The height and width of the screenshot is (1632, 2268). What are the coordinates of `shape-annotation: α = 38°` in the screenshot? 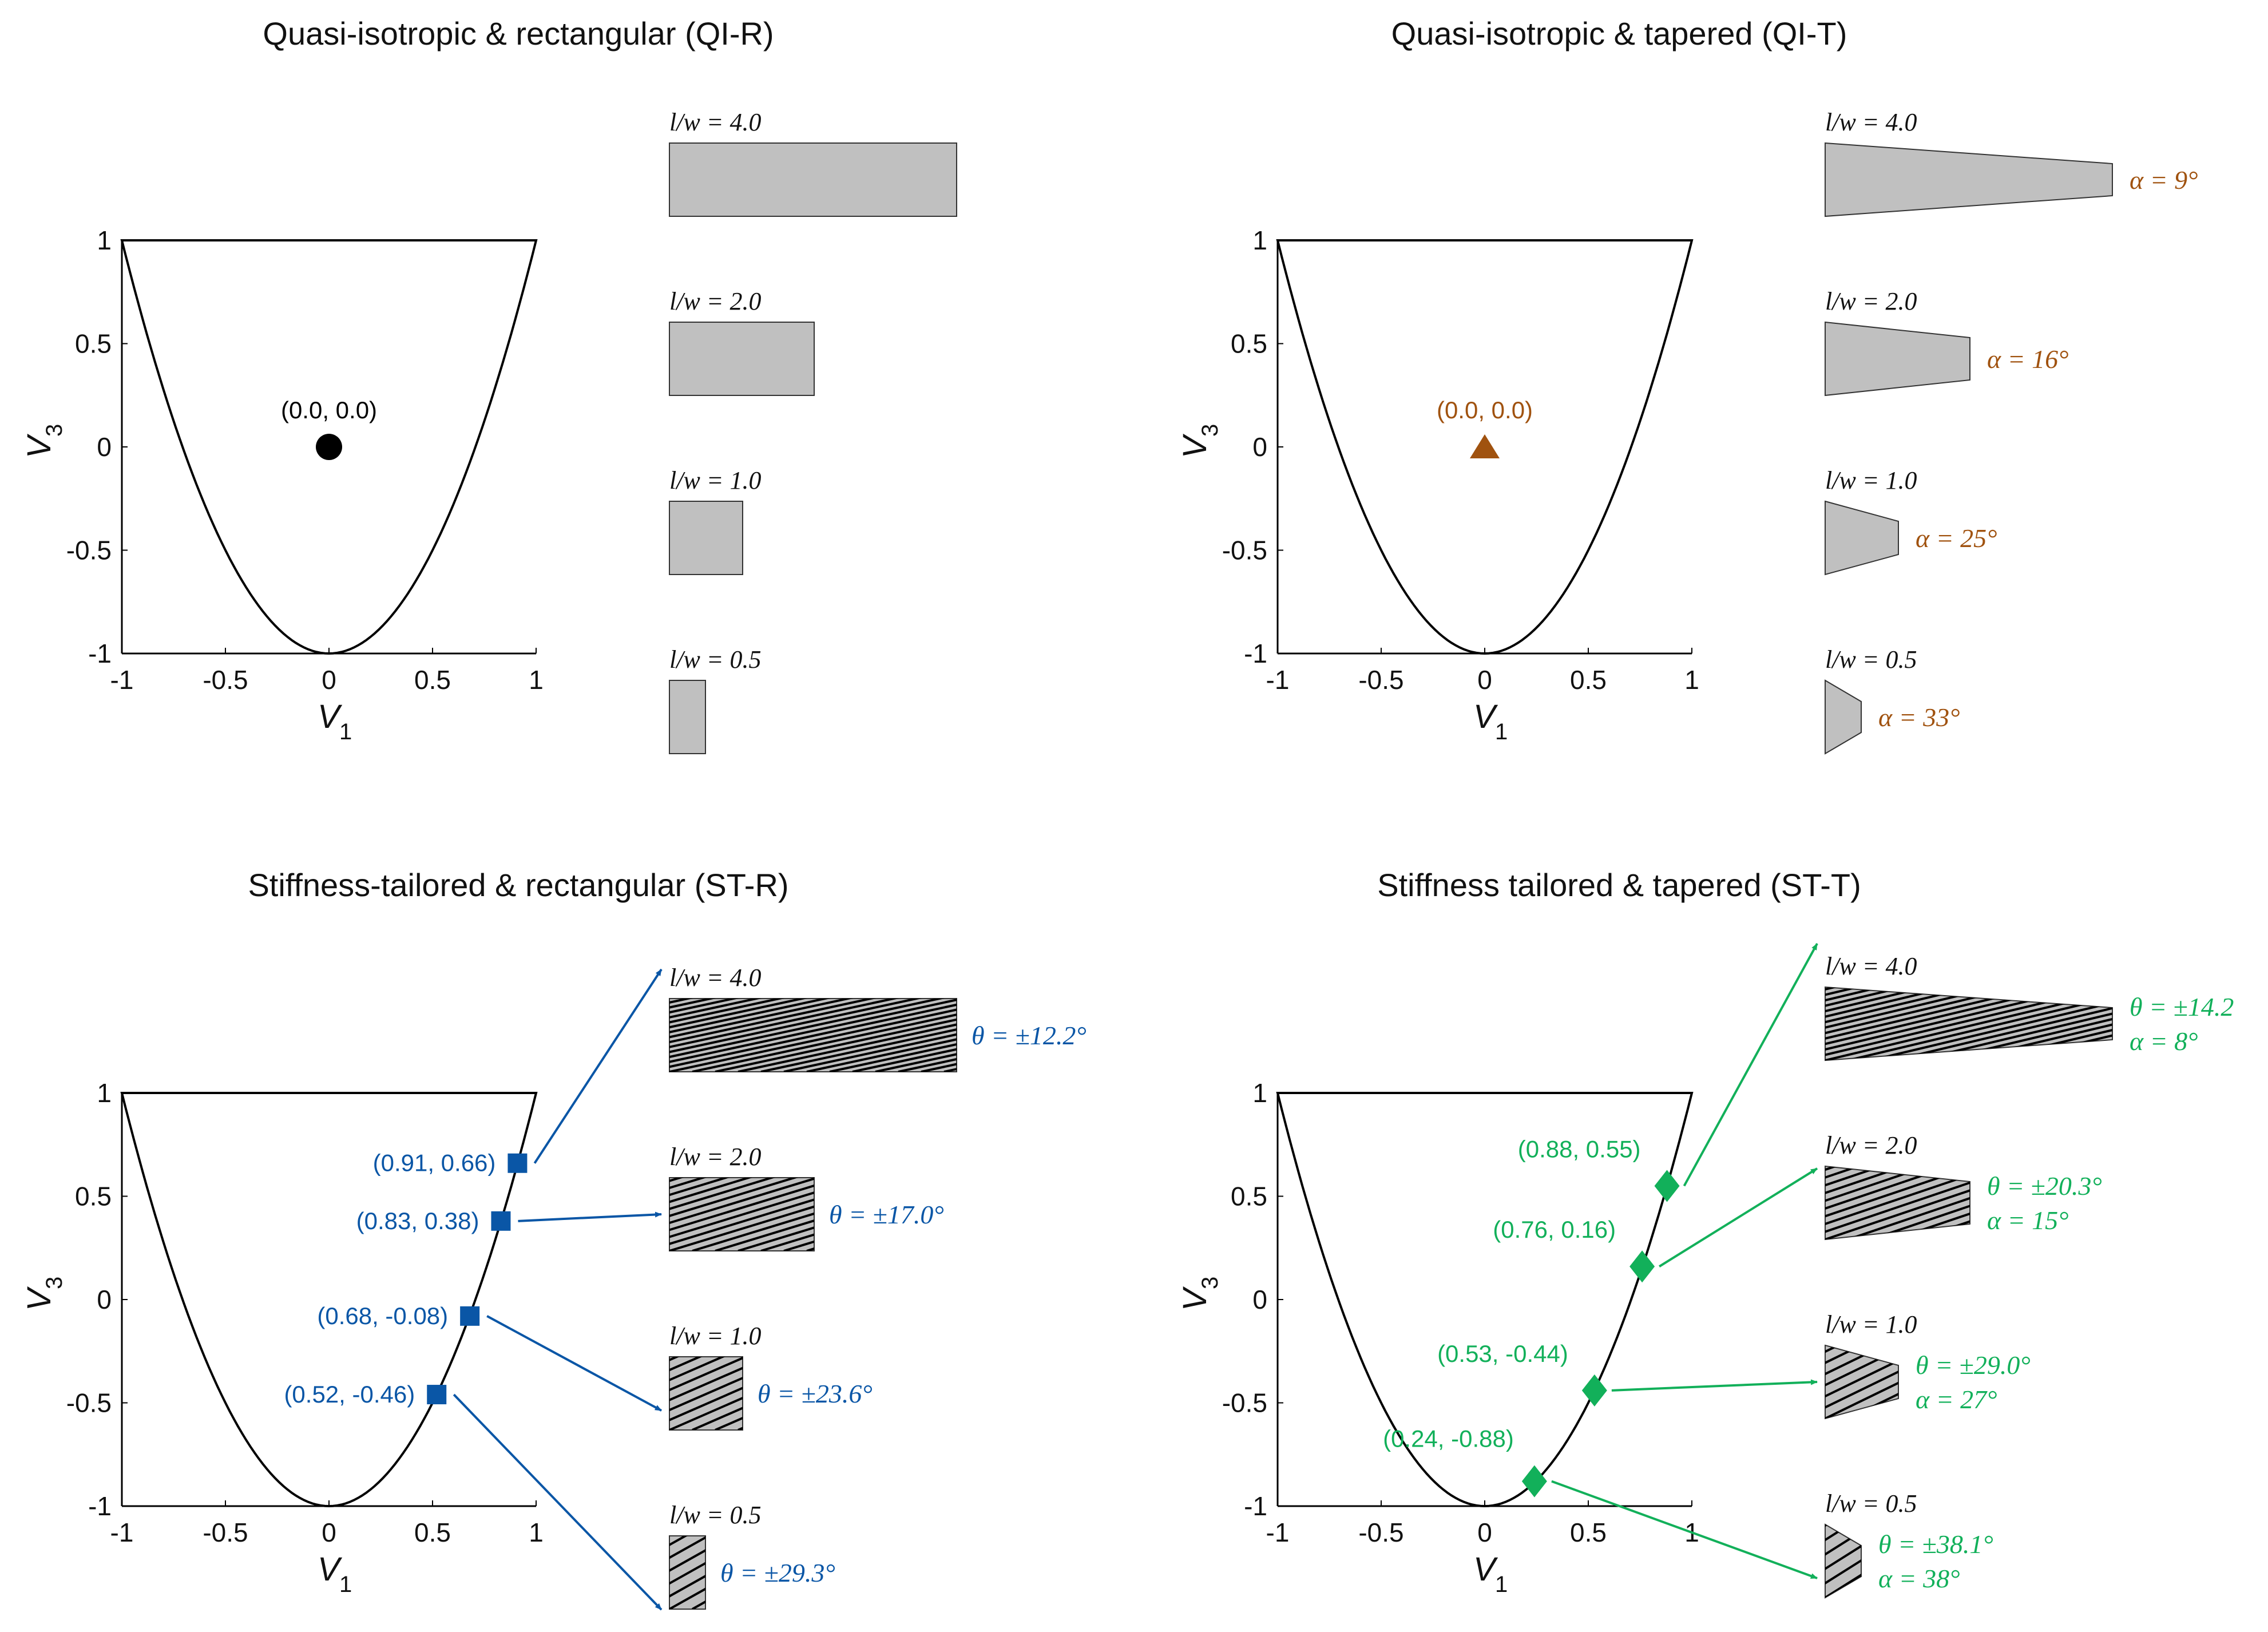 It's located at (1919, 1578).